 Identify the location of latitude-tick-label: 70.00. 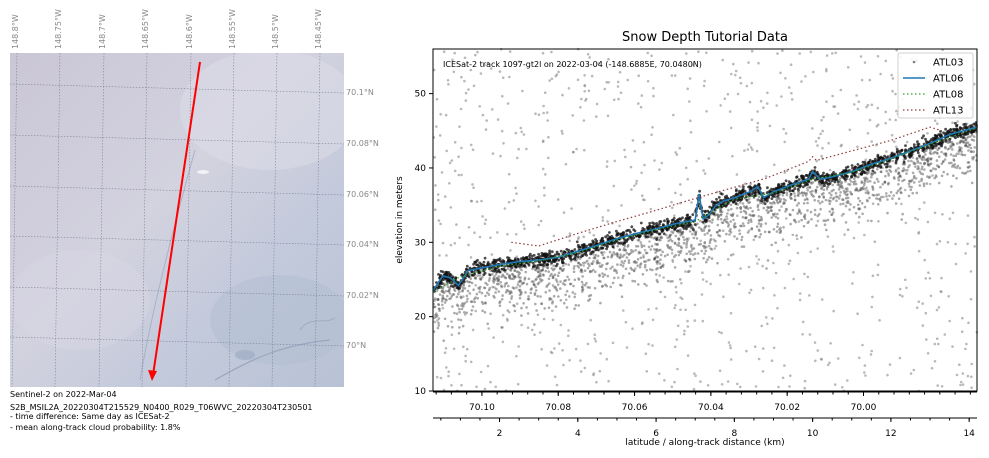
(864, 408).